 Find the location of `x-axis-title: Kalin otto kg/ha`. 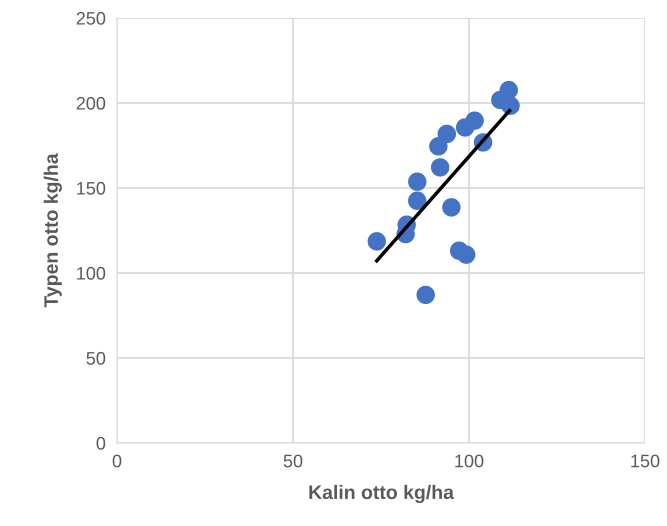

x-axis-title: Kalin otto kg/ha is located at coordinates (381, 494).